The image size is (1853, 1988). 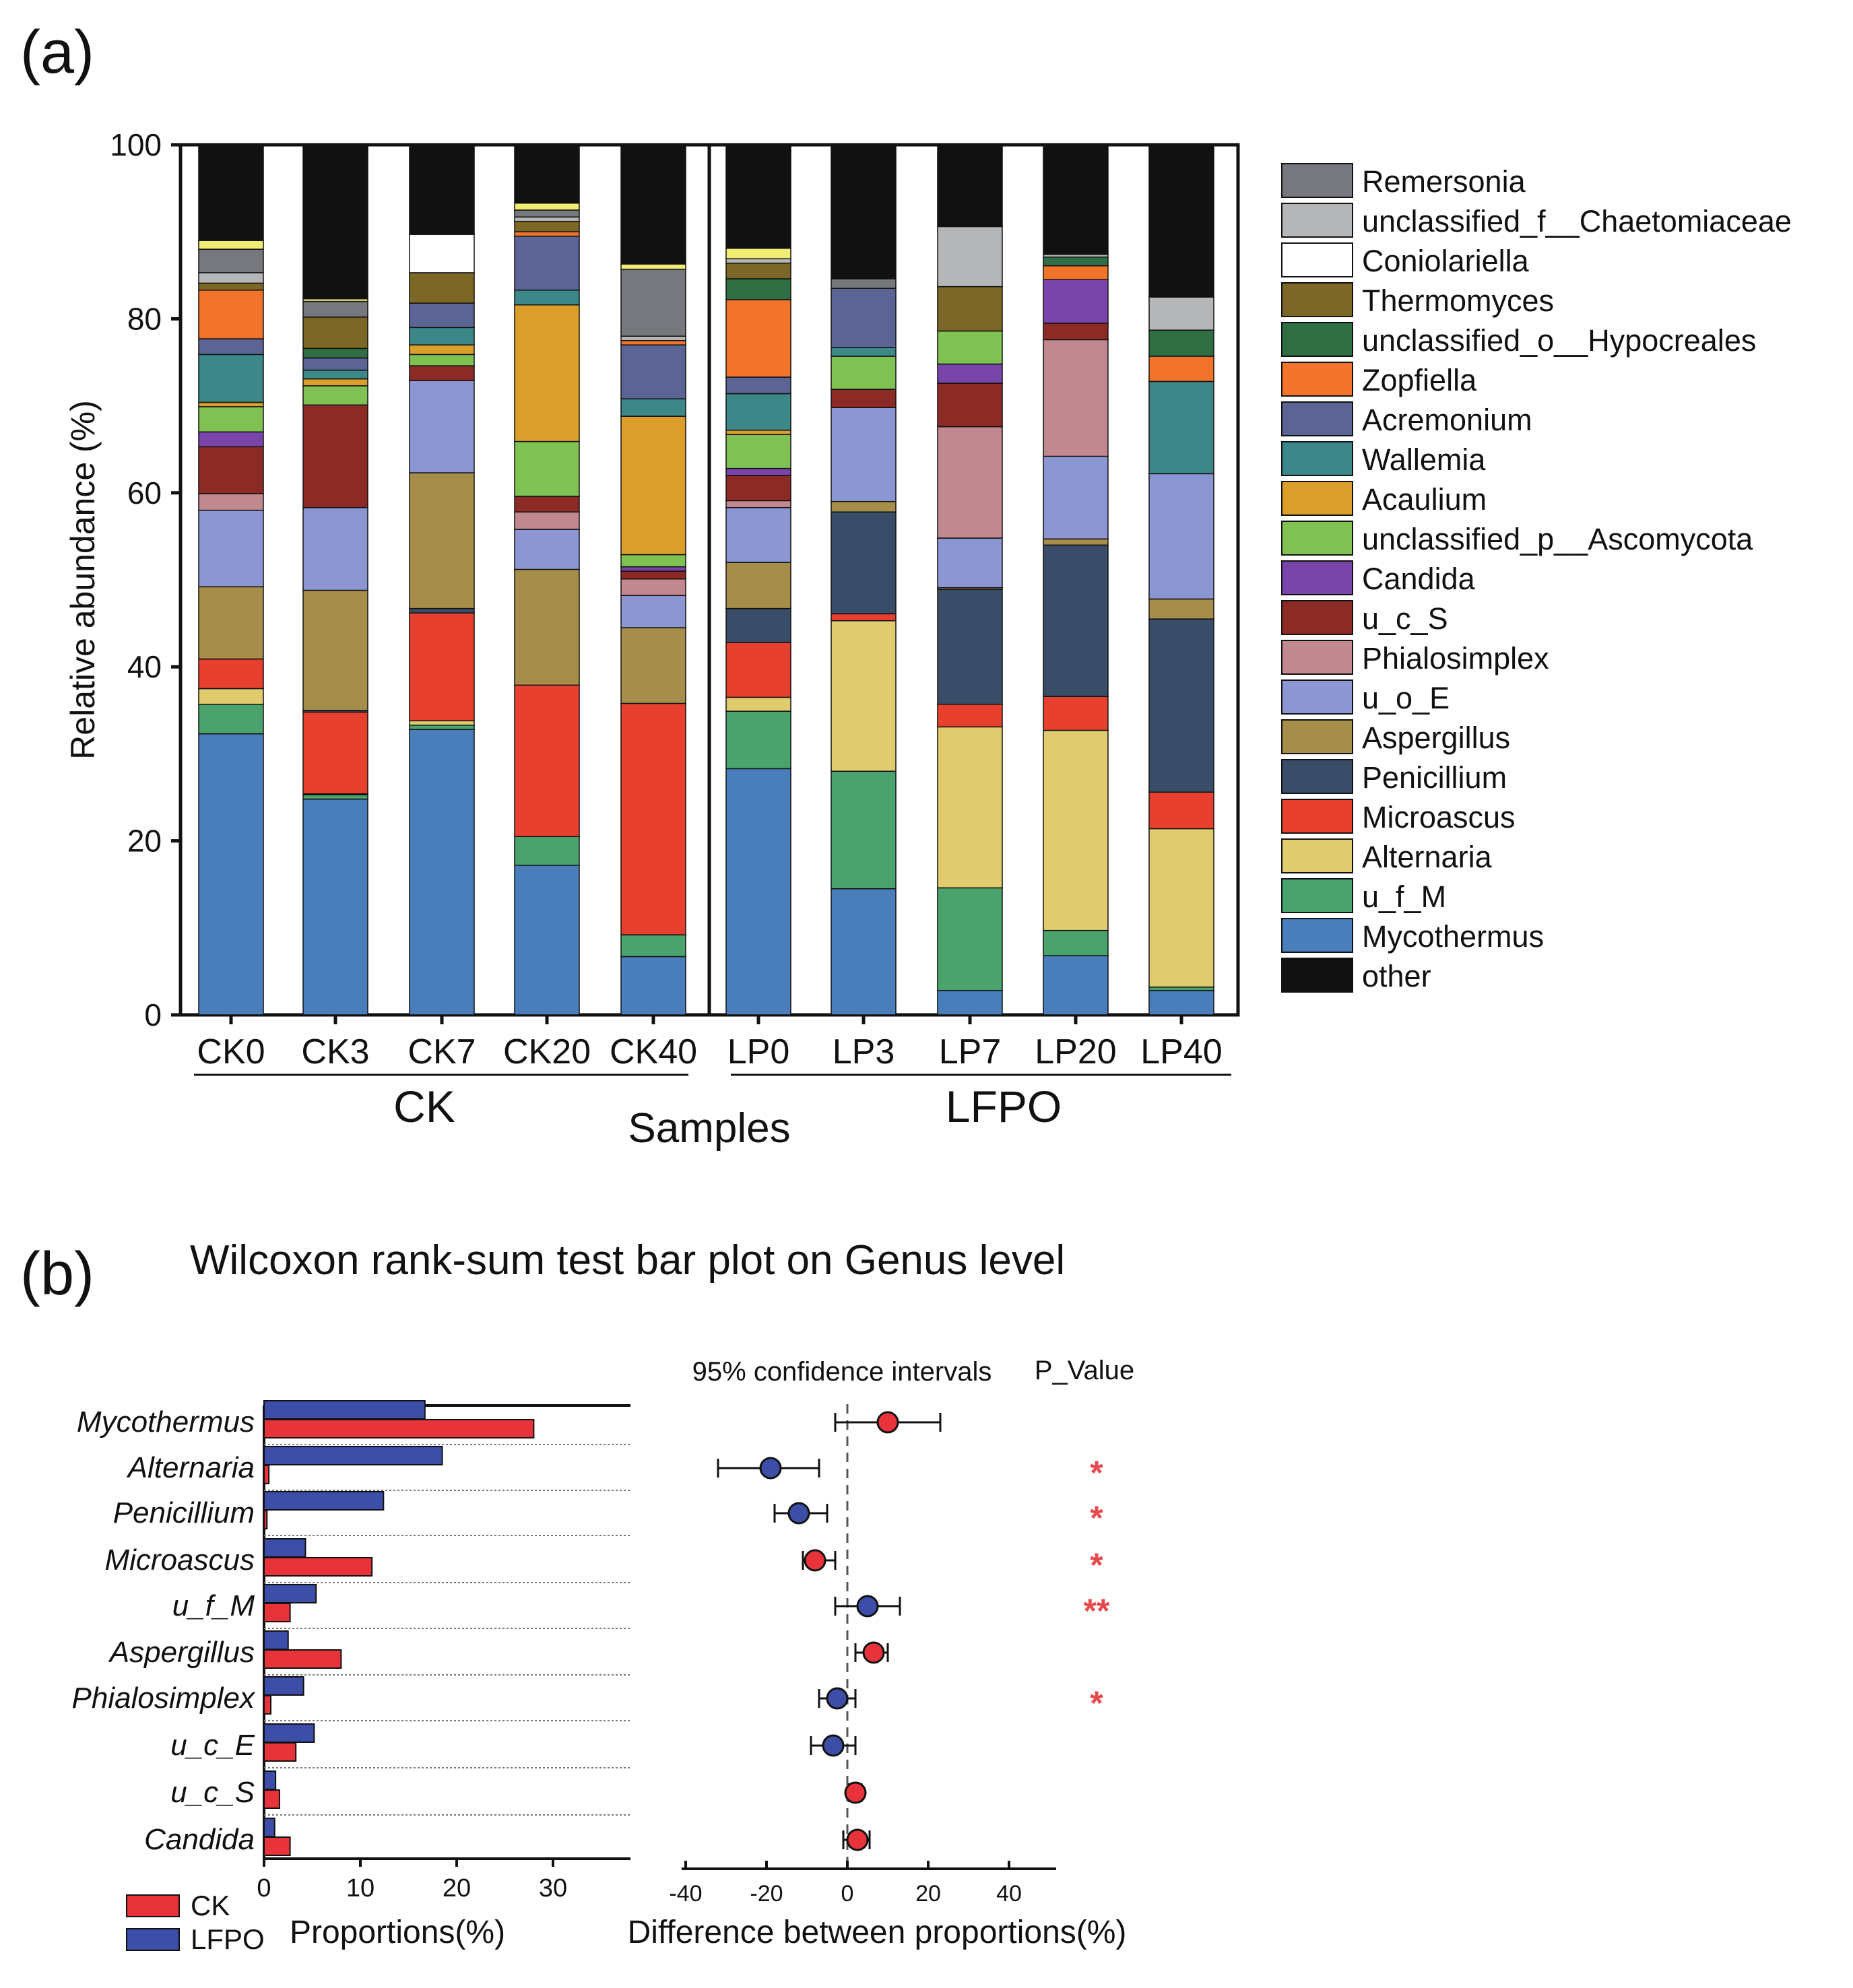 What do you see at coordinates (144, 318) in the screenshot?
I see `y-tick-label: 80` at bounding box center [144, 318].